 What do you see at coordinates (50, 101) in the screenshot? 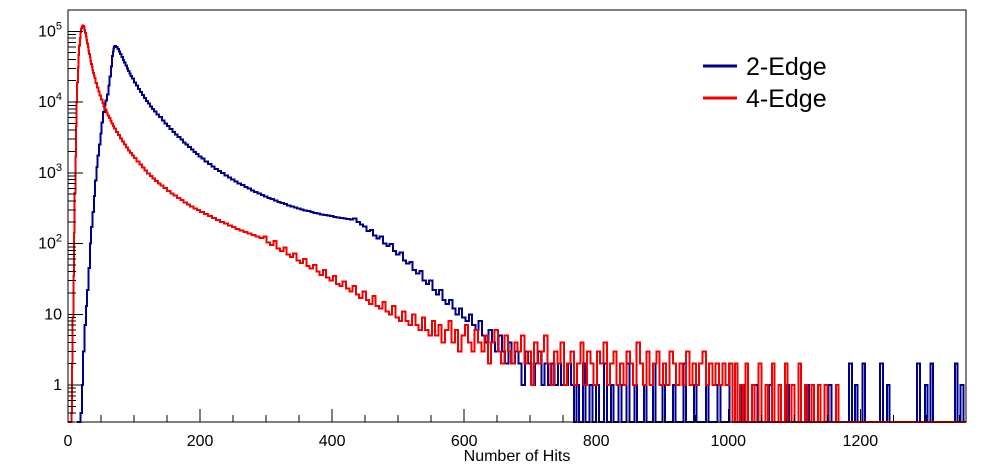
I see `y-tick-label: 10⁴` at bounding box center [50, 101].